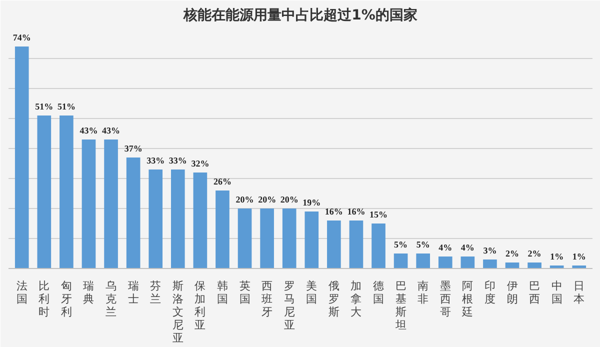 This screenshot has height=347, width=600. What do you see at coordinates (111, 299) in the screenshot?
I see `x-tick-label: 乌克兰` at bounding box center [111, 299].